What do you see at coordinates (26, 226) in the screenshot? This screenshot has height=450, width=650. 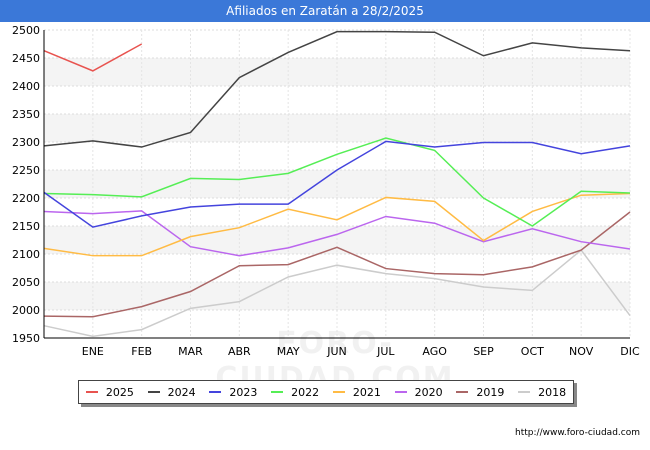 I see `y-tick-label: 2150` at bounding box center [26, 226].